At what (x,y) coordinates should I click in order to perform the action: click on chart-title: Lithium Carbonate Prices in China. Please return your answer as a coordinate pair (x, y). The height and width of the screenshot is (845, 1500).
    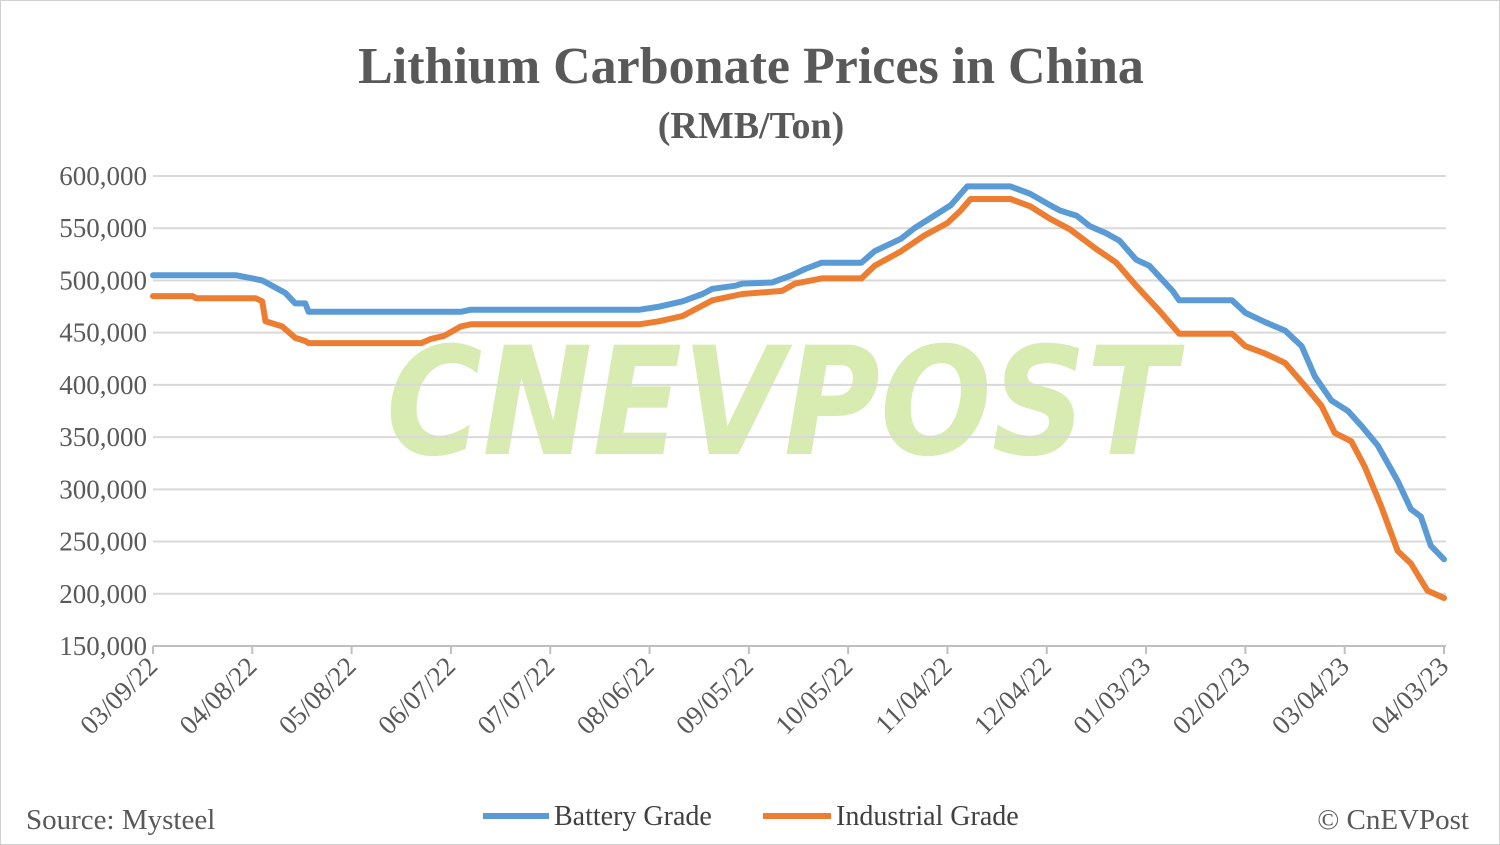
    Looking at the image, I should click on (751, 66).